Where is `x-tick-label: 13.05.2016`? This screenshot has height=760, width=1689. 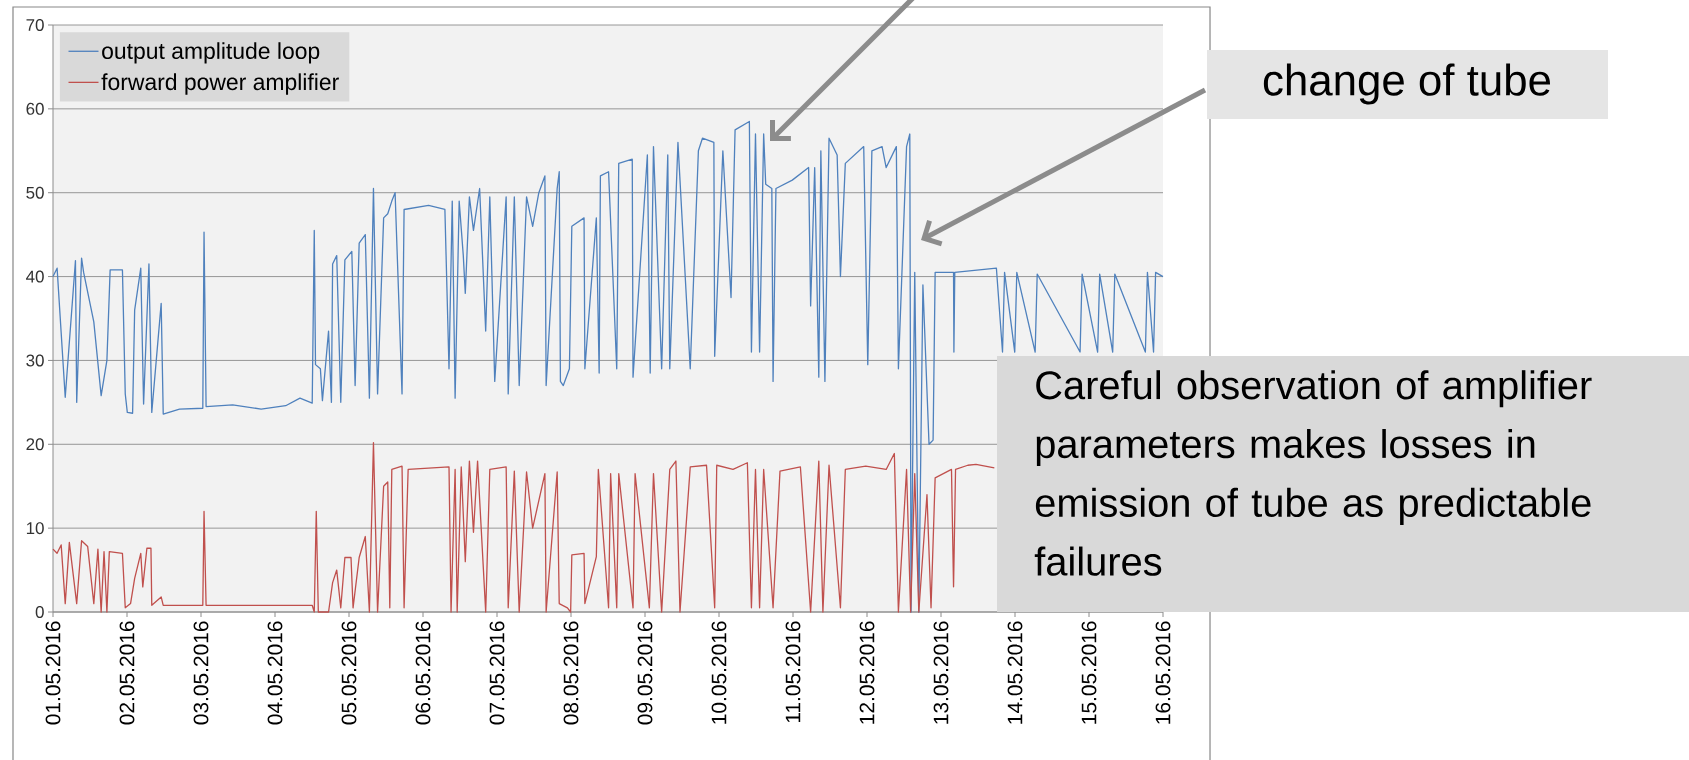
x-tick-label: 13.05.2016 is located at coordinates (941, 672).